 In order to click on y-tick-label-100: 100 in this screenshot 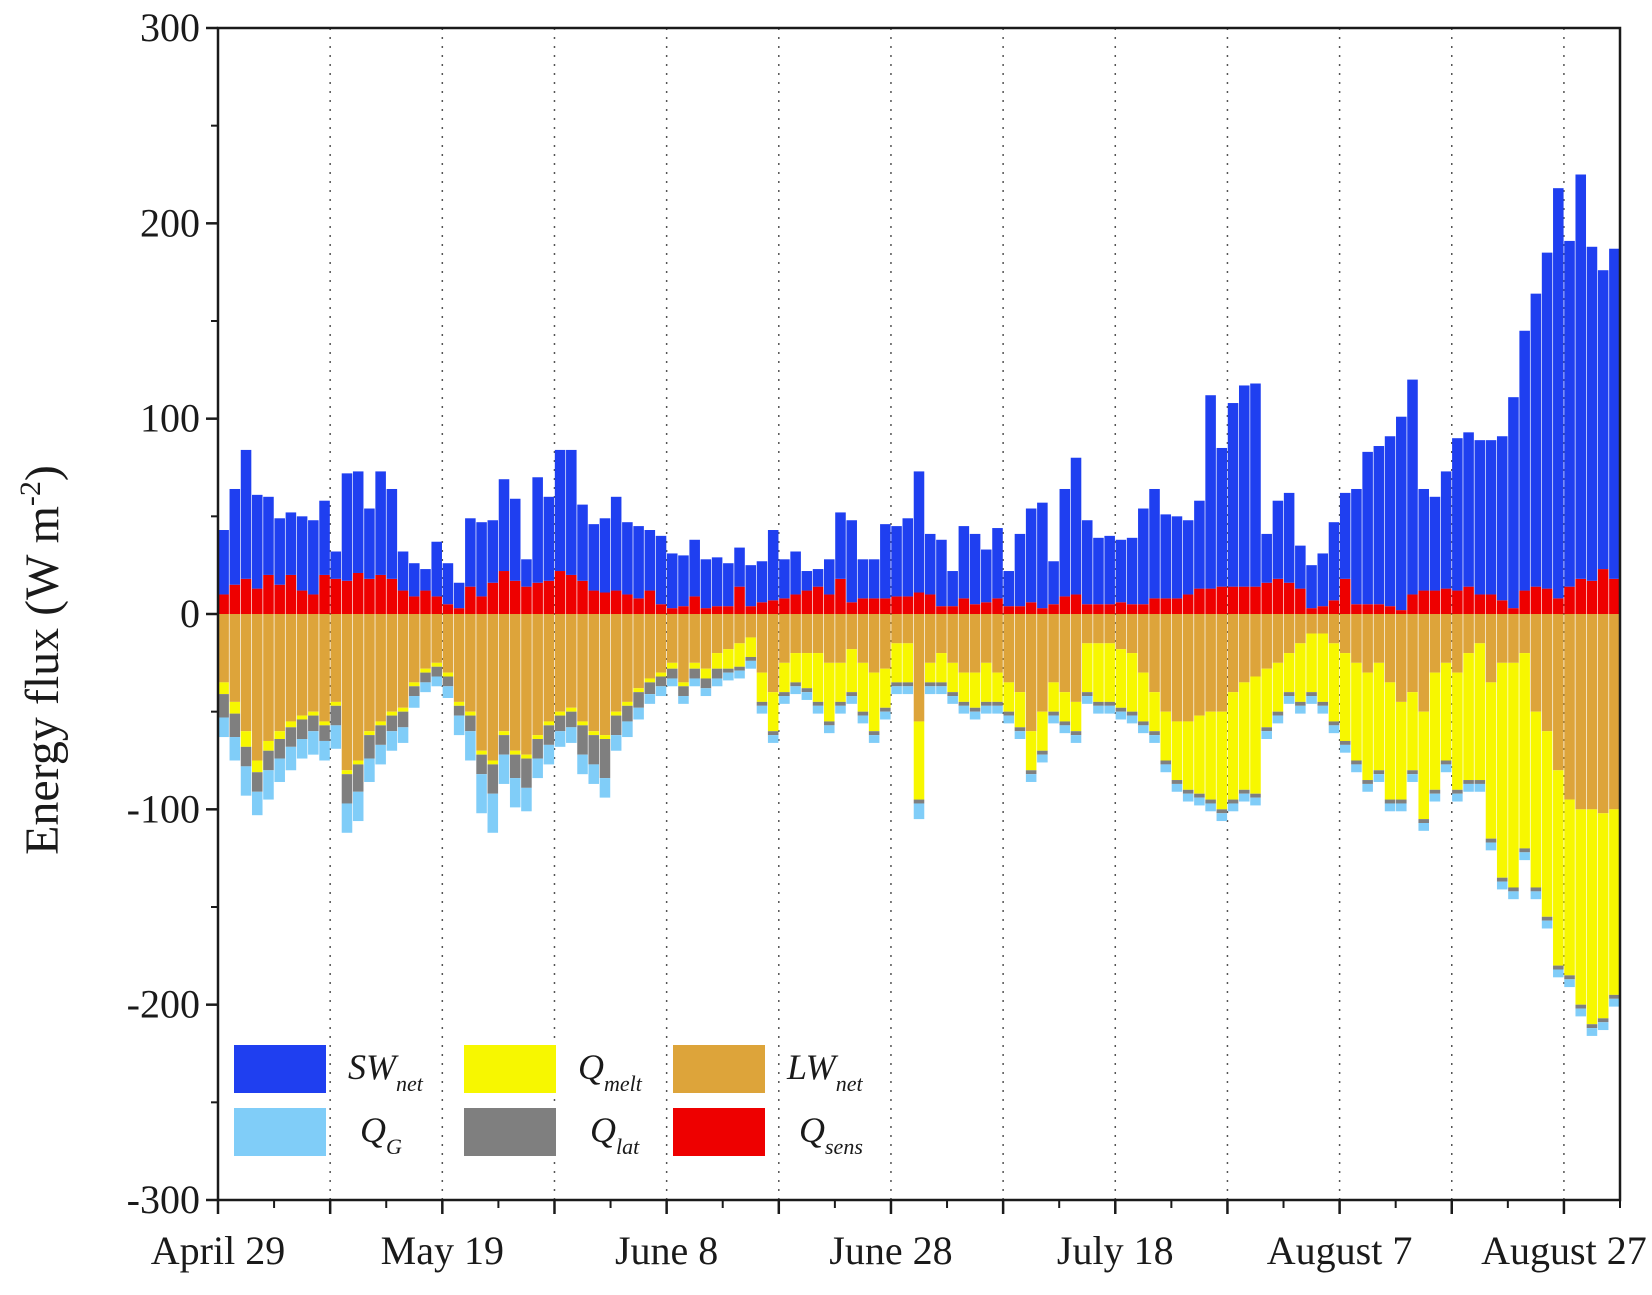, I will do `click(170, 418)`.